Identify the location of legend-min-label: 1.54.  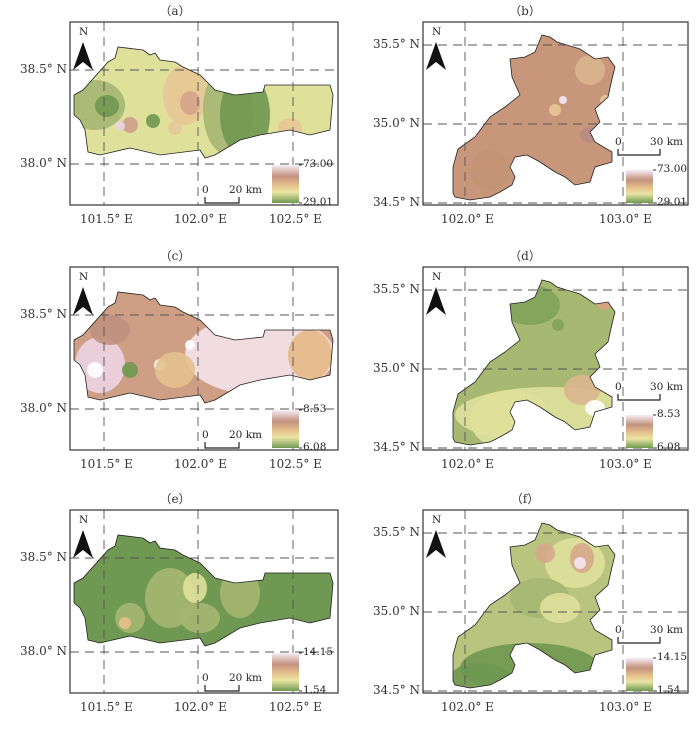
(315, 690).